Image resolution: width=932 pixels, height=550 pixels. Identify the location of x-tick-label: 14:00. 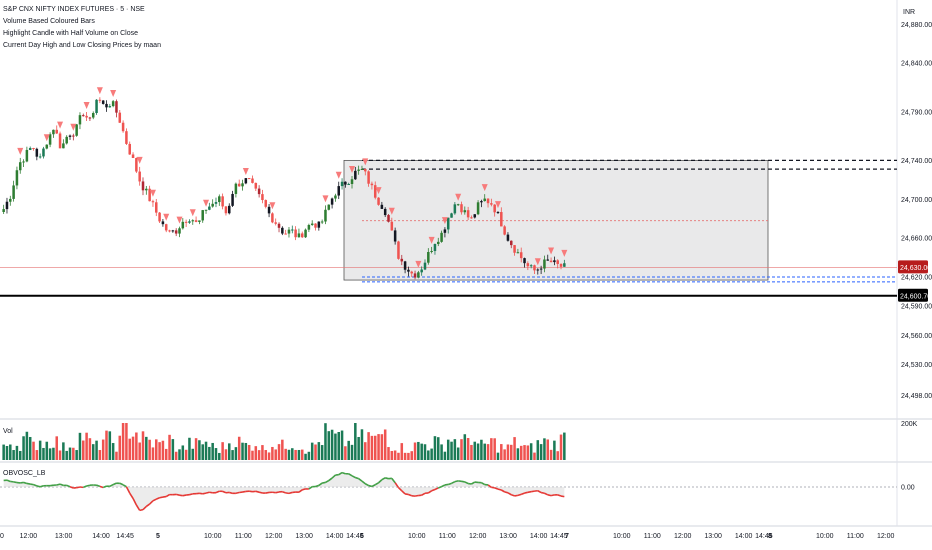
(335, 536).